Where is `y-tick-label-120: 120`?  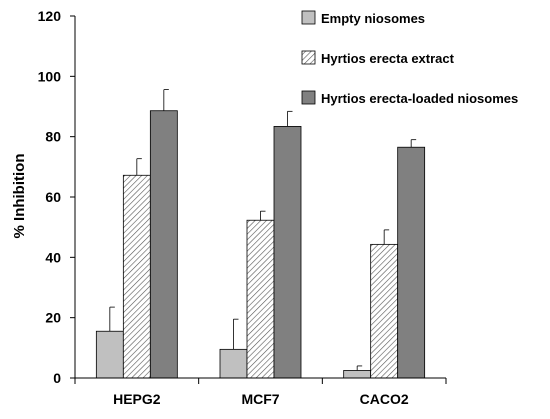
y-tick-label-120: 120 is located at coordinates (50, 16).